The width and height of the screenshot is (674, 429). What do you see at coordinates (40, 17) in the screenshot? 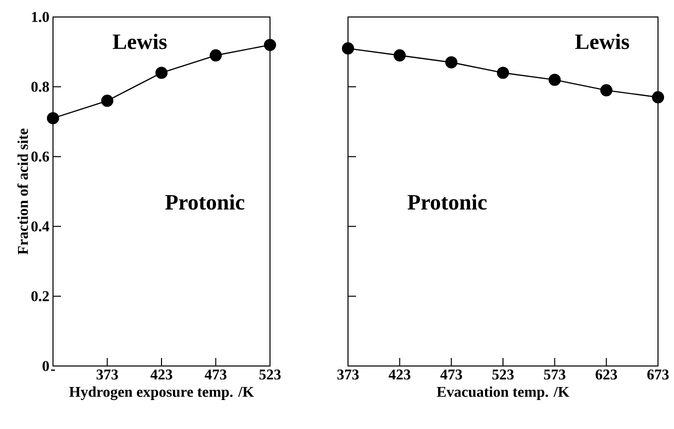
I see `y-tick-label: 1.0` at bounding box center [40, 17].